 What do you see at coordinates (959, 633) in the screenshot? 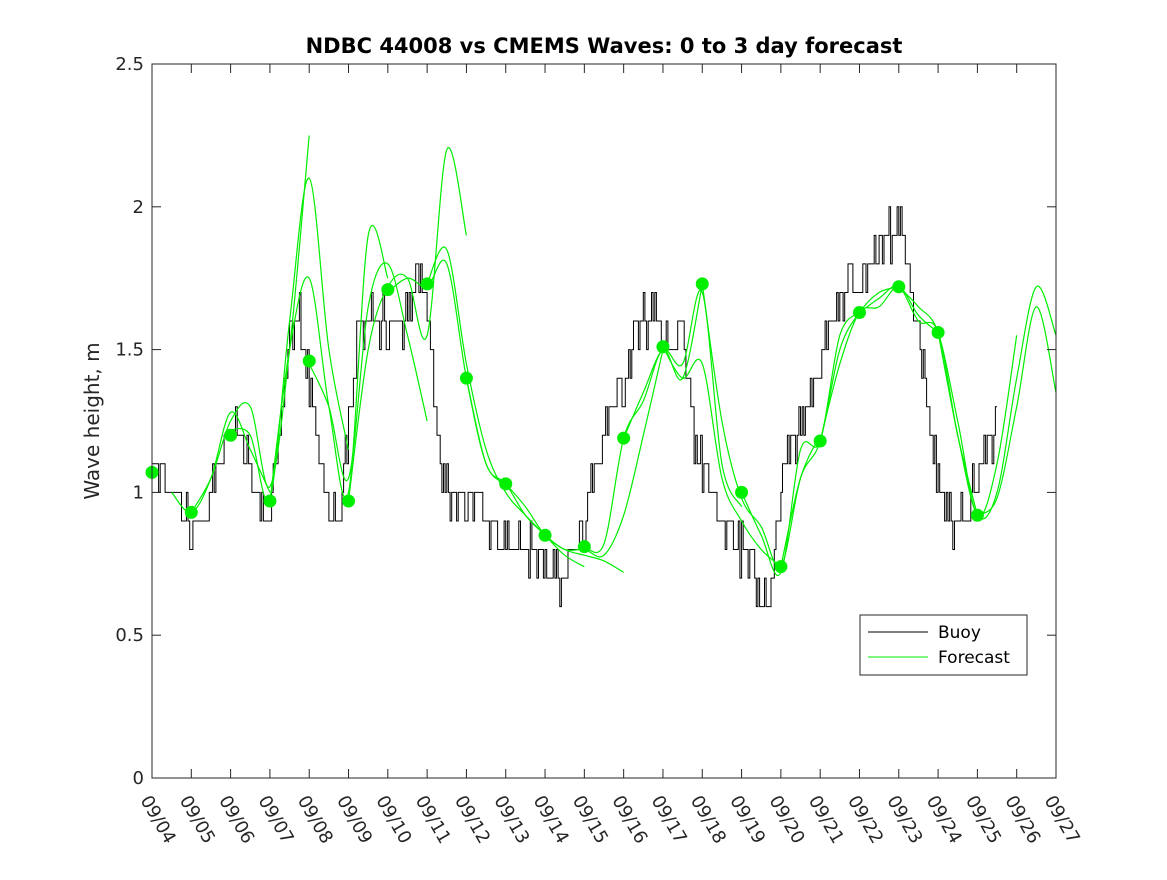
I see `legend-label-buoy: Buoy` at bounding box center [959, 633].